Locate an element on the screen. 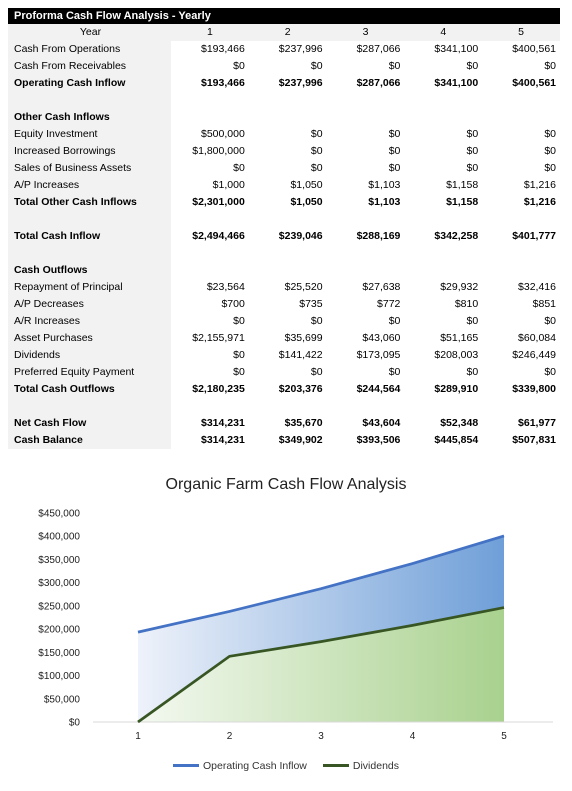 The image size is (572, 791). row-value: $244,564 is located at coordinates (378, 389).